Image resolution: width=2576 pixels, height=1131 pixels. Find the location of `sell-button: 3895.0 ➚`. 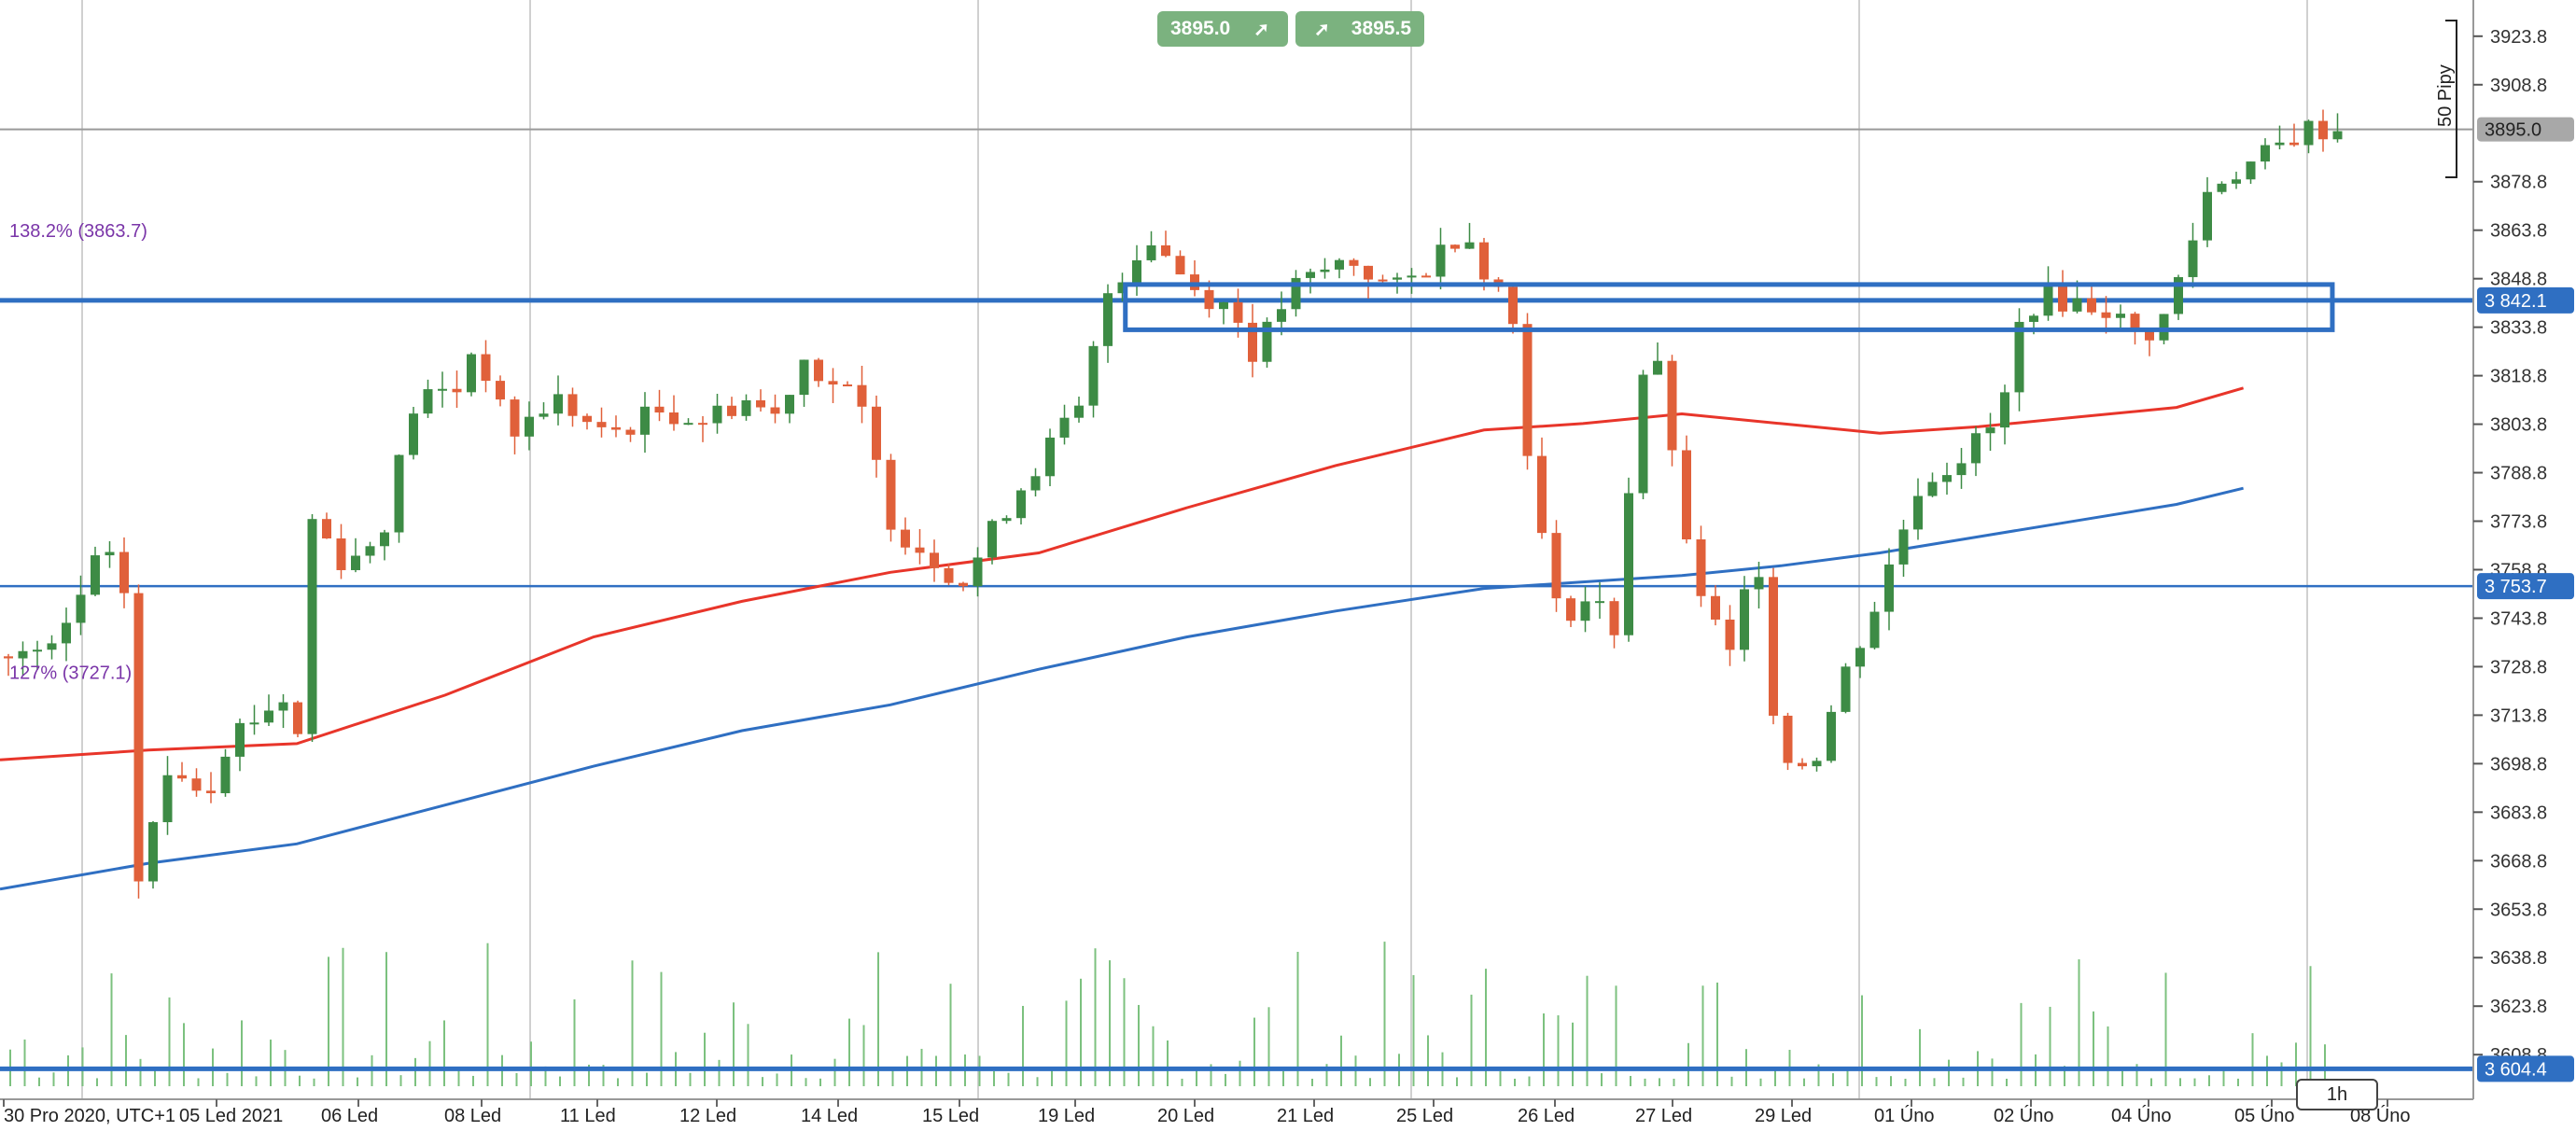

sell-button: 3895.0 ➚ is located at coordinates (1222, 29).